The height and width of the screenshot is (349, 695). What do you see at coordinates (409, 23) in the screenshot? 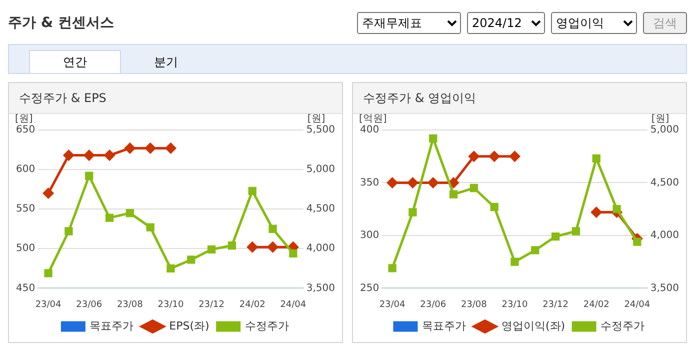
I see `text: 주재무제표` at bounding box center [409, 23].